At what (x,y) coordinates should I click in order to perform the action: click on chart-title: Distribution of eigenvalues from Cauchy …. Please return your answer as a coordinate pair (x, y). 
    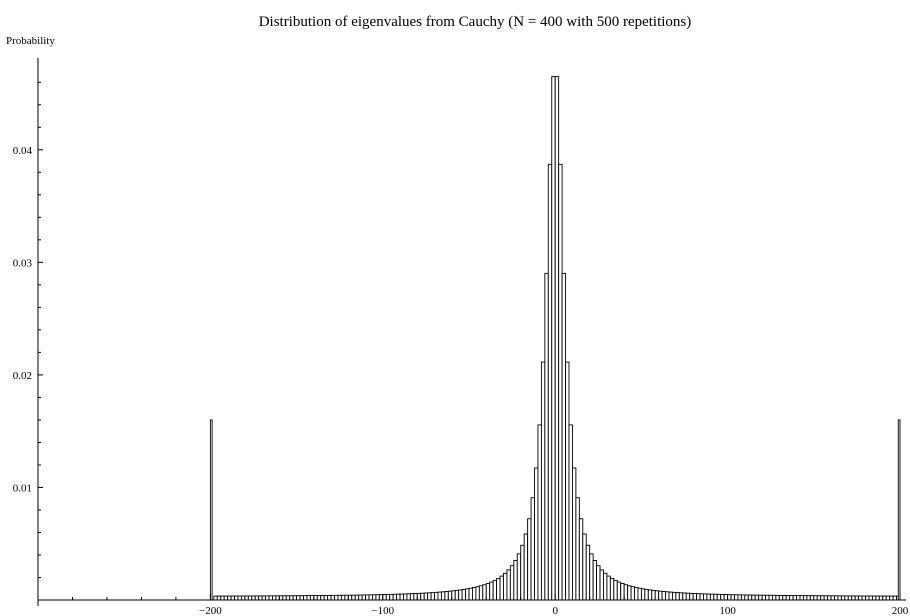
    Looking at the image, I should click on (475, 22).